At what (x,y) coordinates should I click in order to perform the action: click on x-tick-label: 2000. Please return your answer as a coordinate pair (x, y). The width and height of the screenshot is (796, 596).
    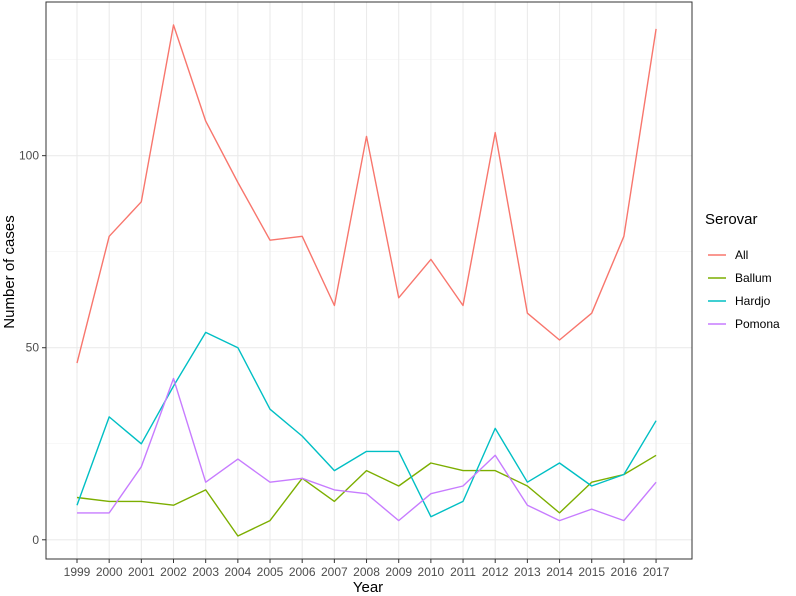
    Looking at the image, I should click on (109, 572).